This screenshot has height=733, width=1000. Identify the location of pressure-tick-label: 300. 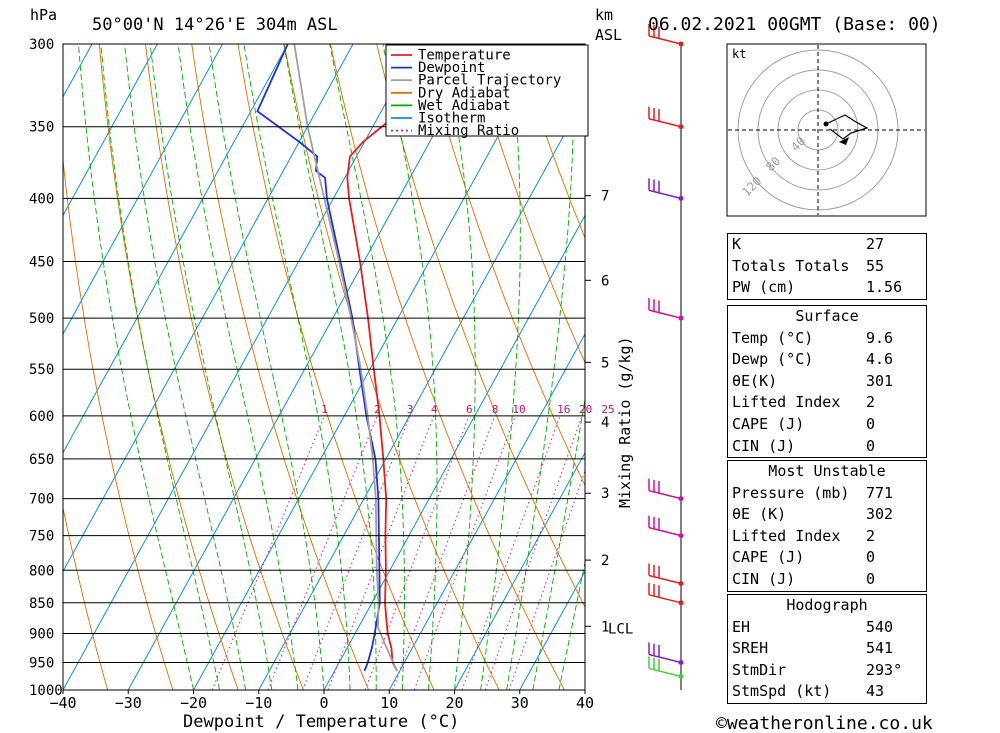
(41, 45).